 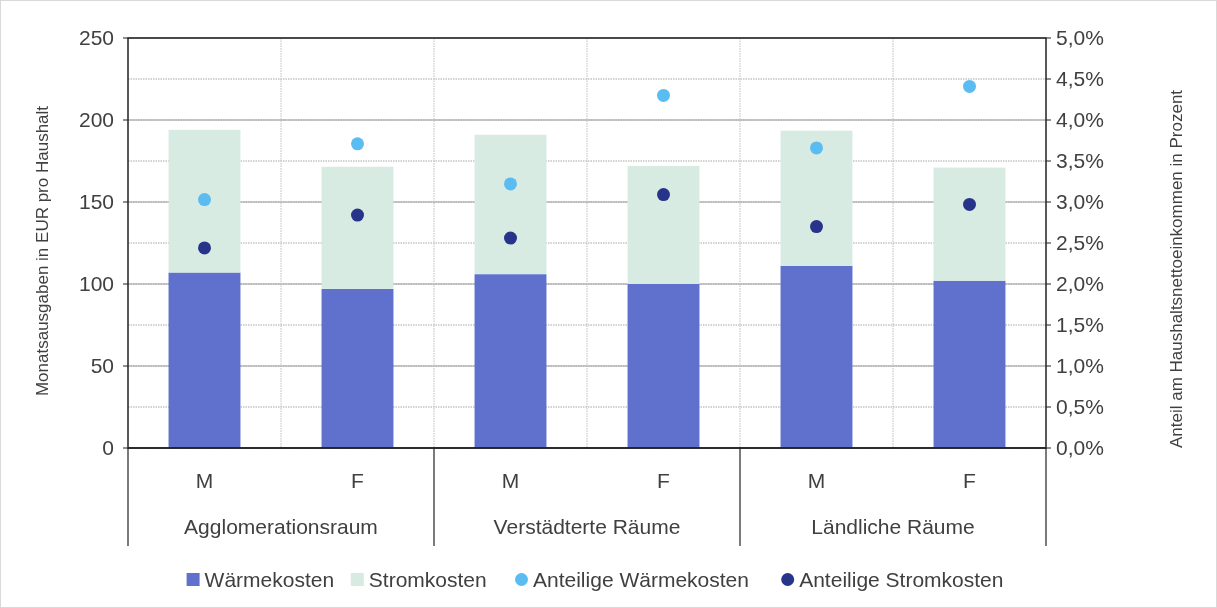 What do you see at coordinates (1080, 119) in the screenshot?
I see `y2-tick-label: 4,0%` at bounding box center [1080, 119].